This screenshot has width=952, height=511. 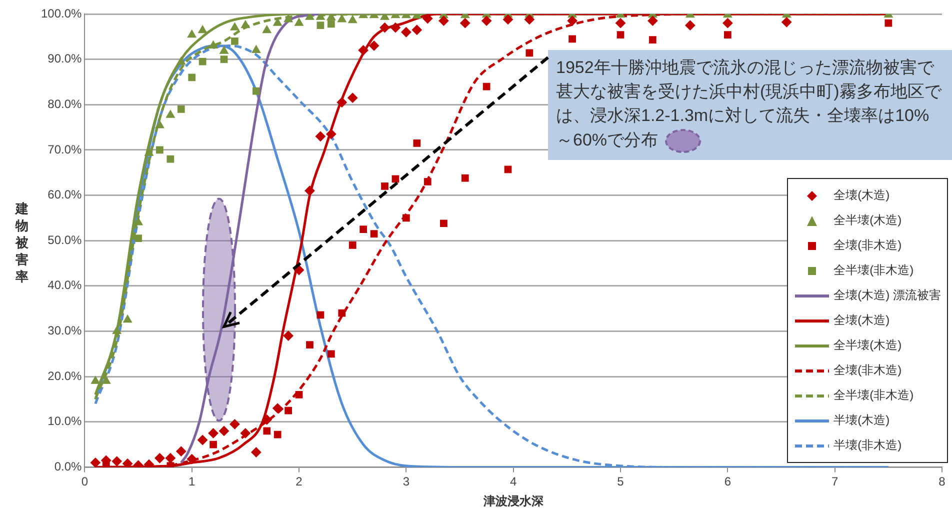 What do you see at coordinates (942, 481) in the screenshot?
I see `x-tick-label: 8` at bounding box center [942, 481].